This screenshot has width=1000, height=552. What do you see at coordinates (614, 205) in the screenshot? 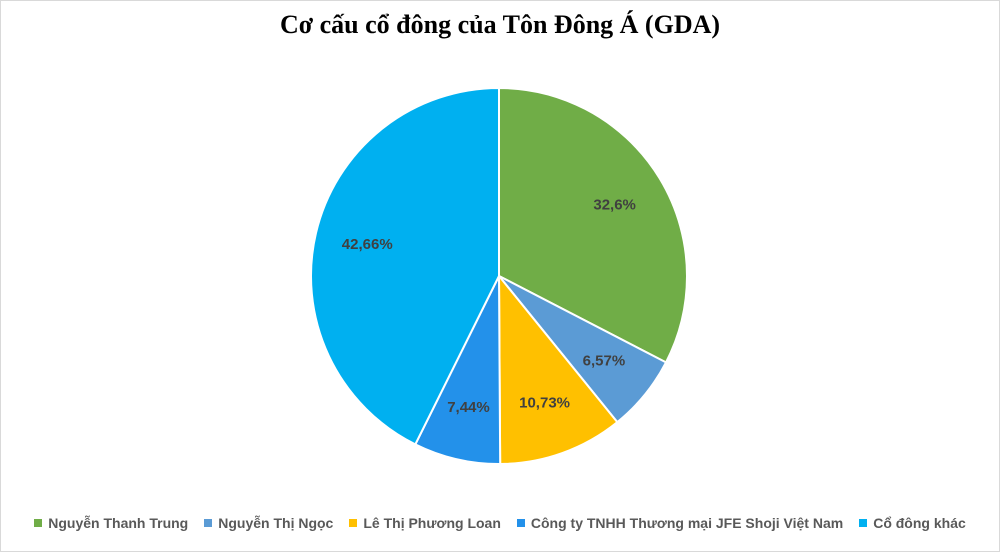
I see `data-label: 32,6%` at bounding box center [614, 205].